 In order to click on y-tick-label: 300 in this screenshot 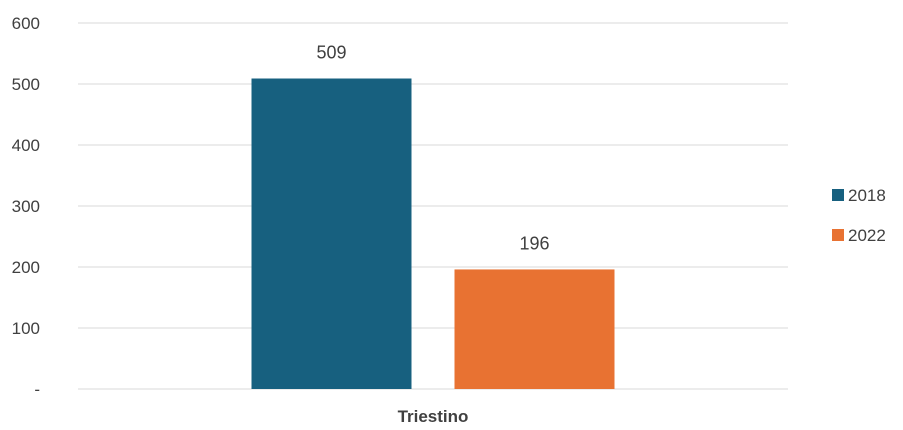, I will do `click(26, 206)`.